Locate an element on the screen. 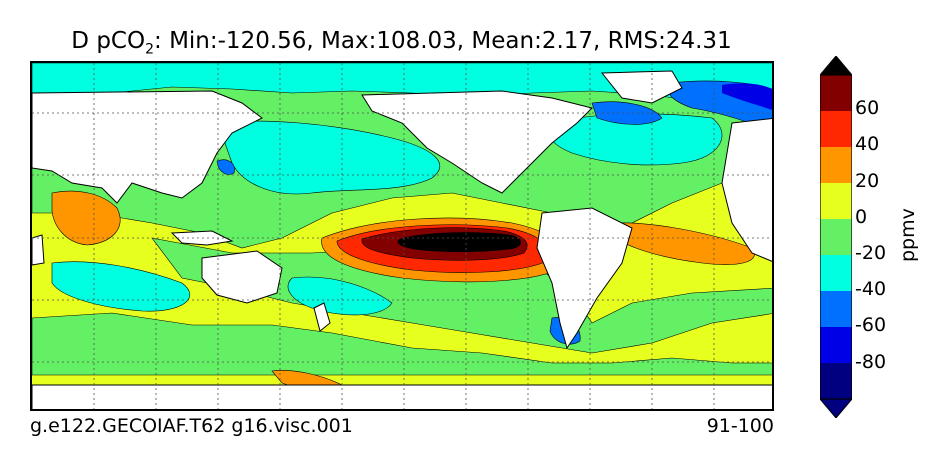  land-greenland is located at coordinates (641, 87).